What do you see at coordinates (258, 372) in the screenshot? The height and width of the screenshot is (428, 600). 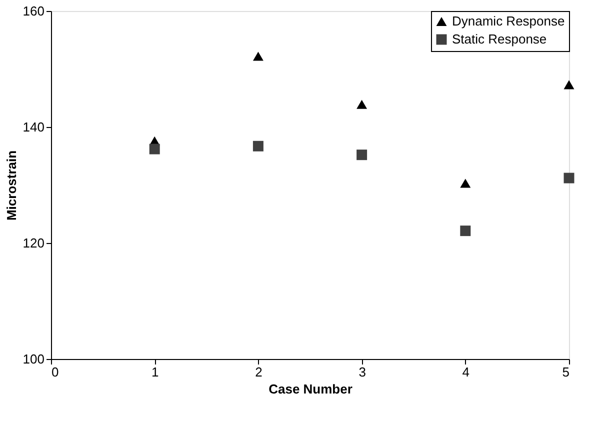 I see `x-tick-label: 2` at bounding box center [258, 372].